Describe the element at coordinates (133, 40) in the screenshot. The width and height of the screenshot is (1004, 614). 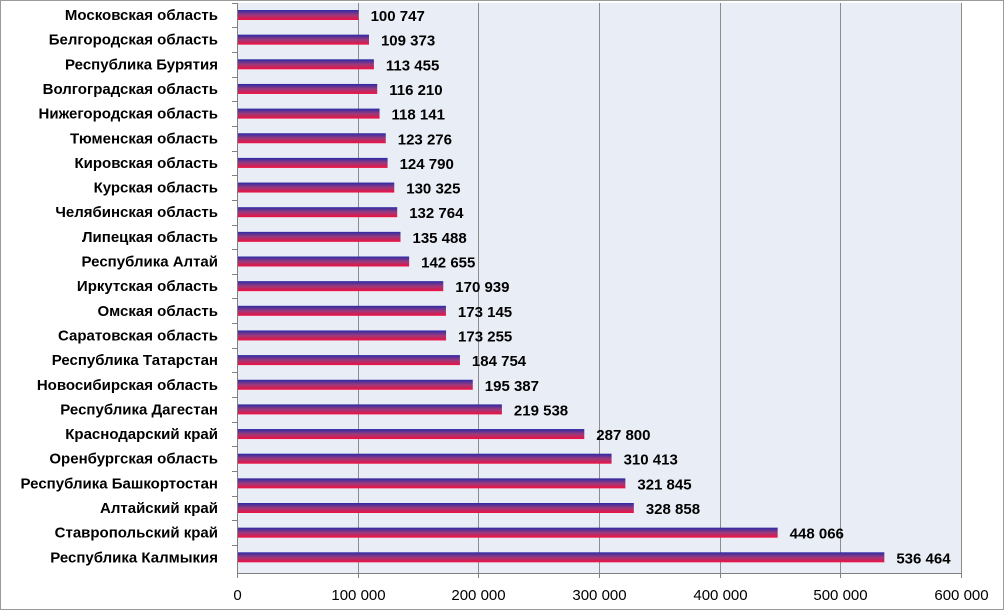
I see `category-label: Белгородская область` at that location.